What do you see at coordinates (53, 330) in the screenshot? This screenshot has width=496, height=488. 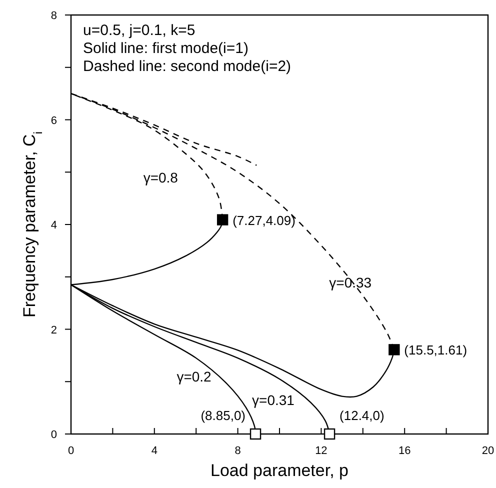 I see `y-tick-label: 2` at bounding box center [53, 330].